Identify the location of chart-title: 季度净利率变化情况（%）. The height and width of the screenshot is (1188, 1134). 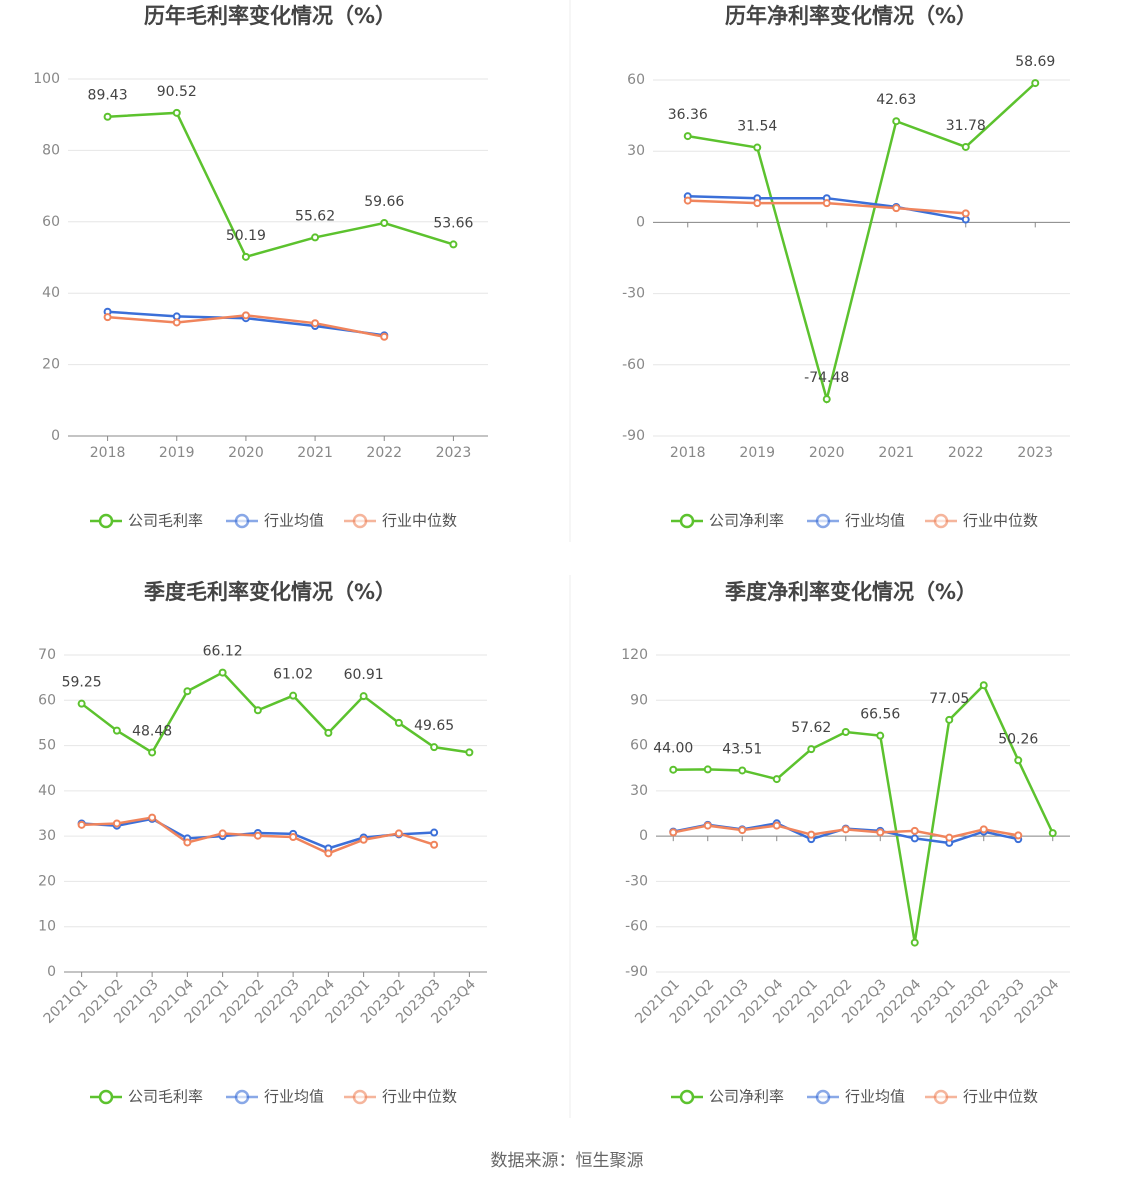
(851, 592).